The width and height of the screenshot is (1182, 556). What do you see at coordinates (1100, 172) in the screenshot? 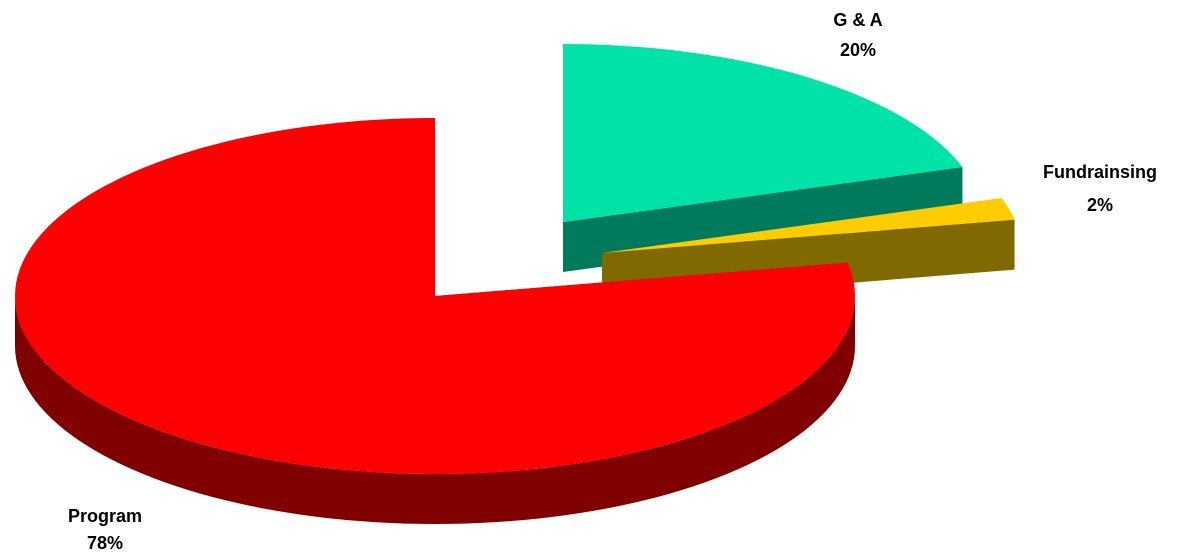
I see `fundraising-label: Fundrainsing` at bounding box center [1100, 172].